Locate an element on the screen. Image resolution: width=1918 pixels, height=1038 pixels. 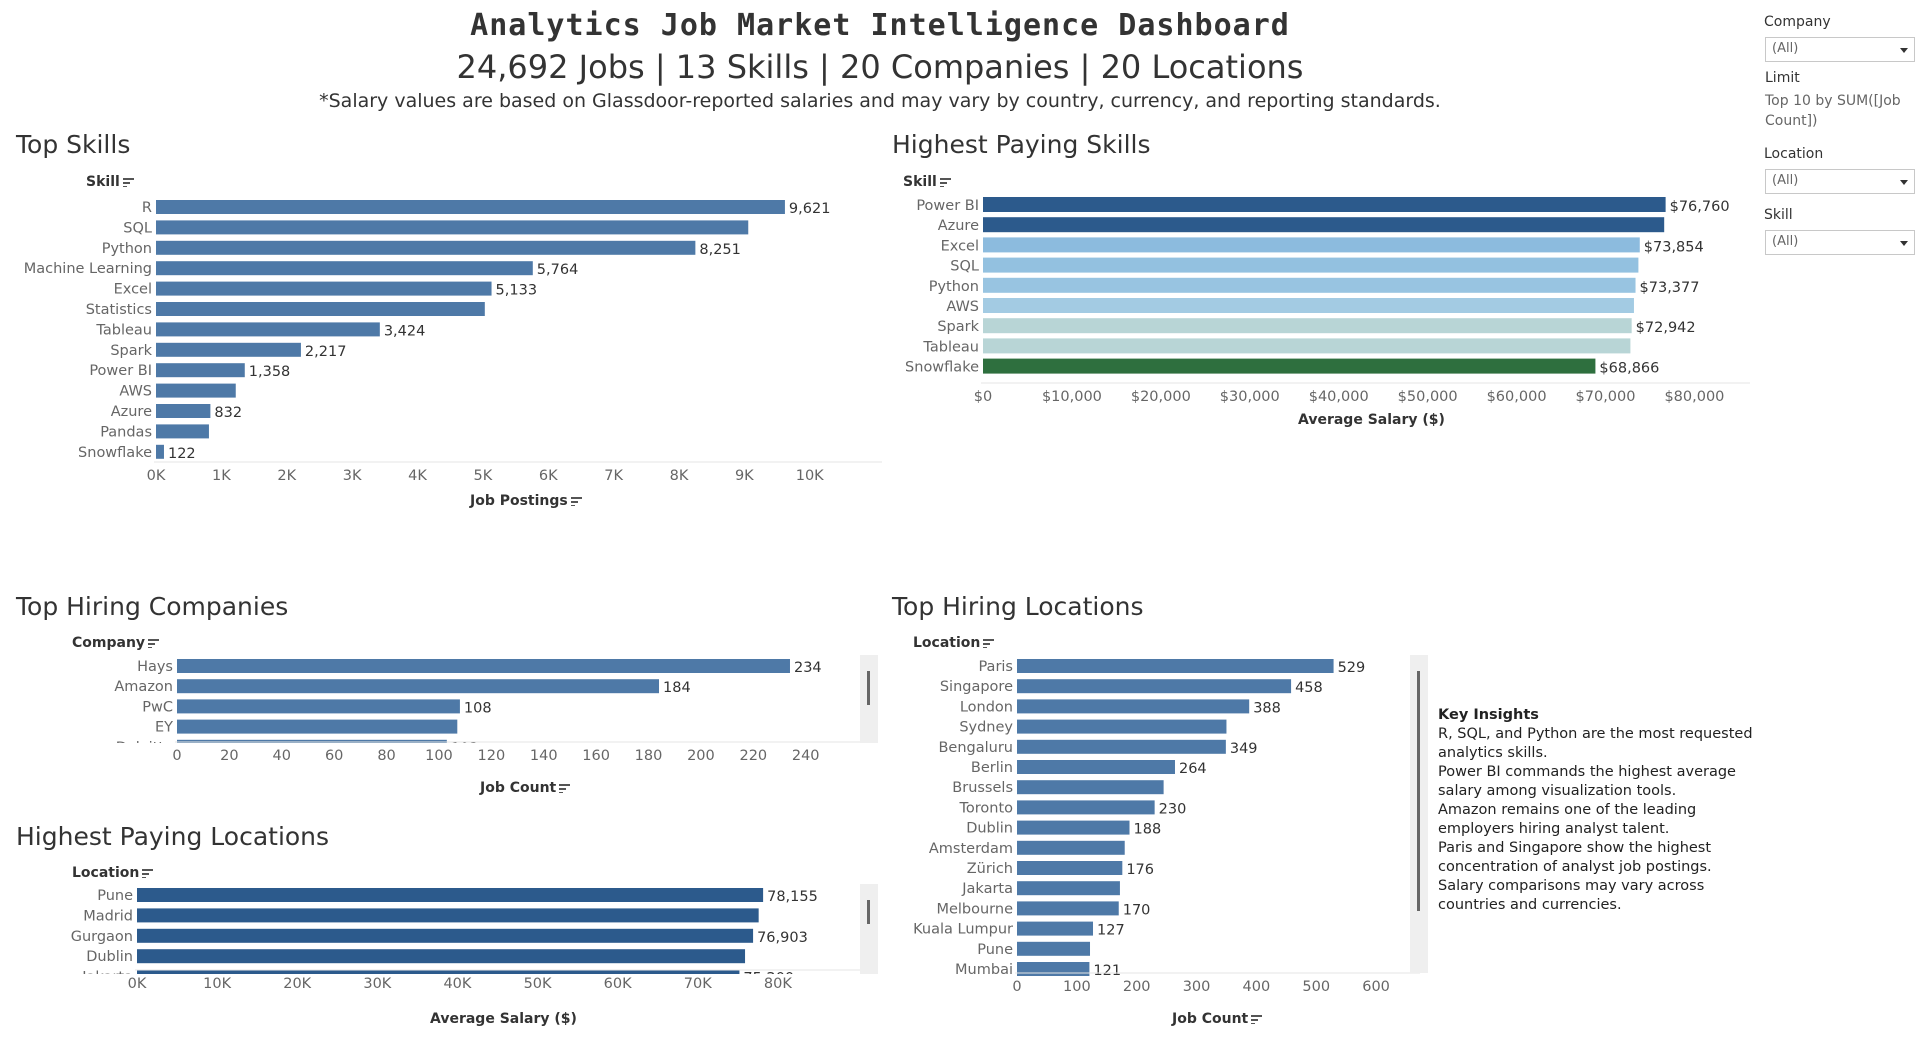
data-label: 234 is located at coordinates (808, 668).